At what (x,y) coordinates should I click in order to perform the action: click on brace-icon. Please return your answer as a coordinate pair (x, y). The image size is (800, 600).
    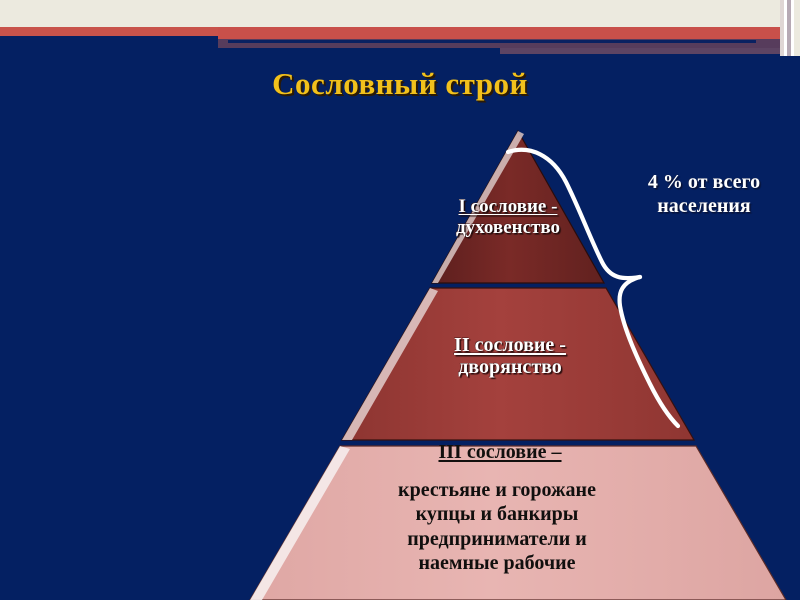
    Looking at the image, I should click on (593, 288).